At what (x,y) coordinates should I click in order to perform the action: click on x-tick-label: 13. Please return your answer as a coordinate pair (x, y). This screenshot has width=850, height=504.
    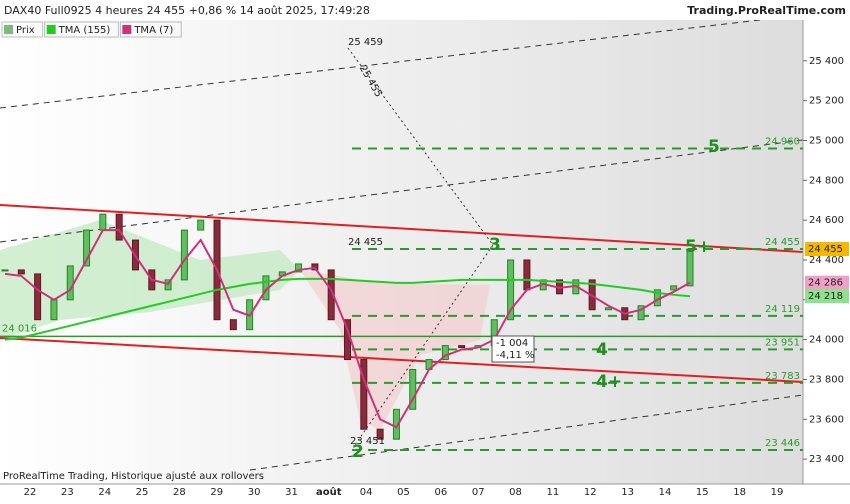
    Looking at the image, I should click on (627, 492).